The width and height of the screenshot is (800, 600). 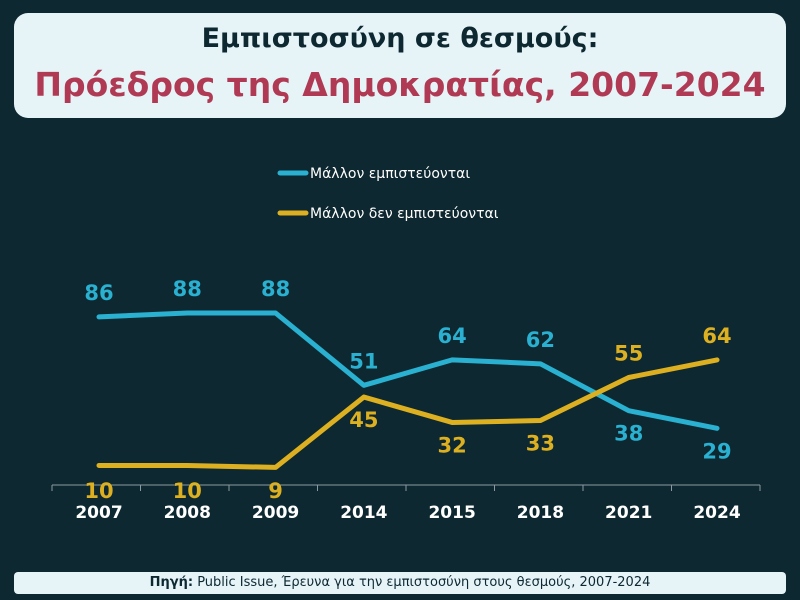 I want to click on chart-subtitle: Πρόεδρος της Δημοκρατίας, 2007-2024, so click(x=400, y=84).